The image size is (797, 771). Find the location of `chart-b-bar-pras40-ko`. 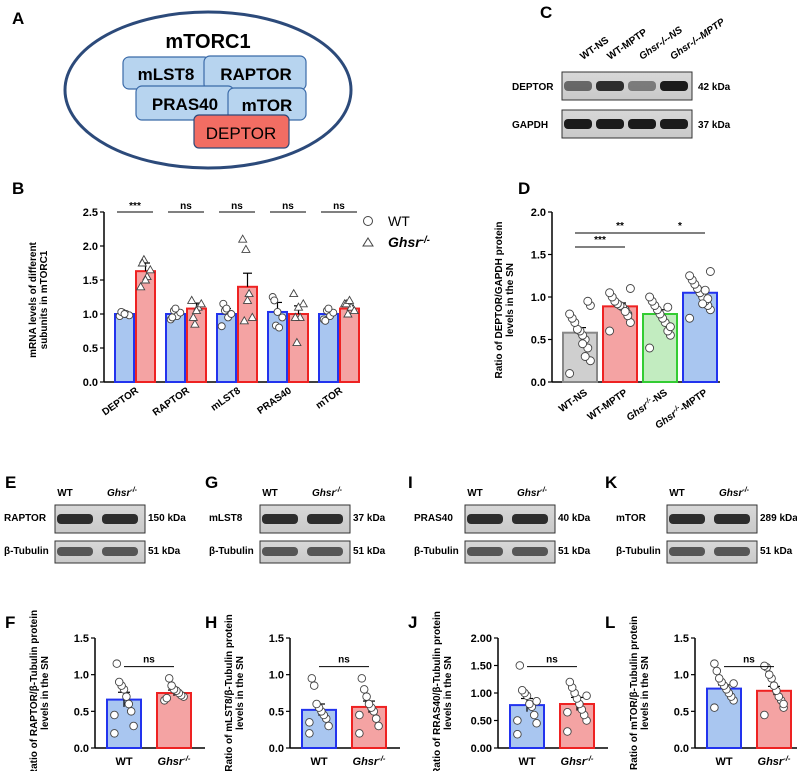

chart-b-bar-pras40-ko is located at coordinates (298, 348).